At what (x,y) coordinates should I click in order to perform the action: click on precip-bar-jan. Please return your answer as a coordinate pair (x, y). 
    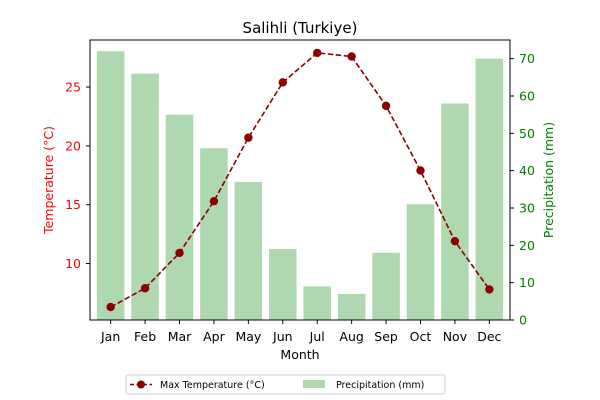
    Looking at the image, I should click on (110, 185).